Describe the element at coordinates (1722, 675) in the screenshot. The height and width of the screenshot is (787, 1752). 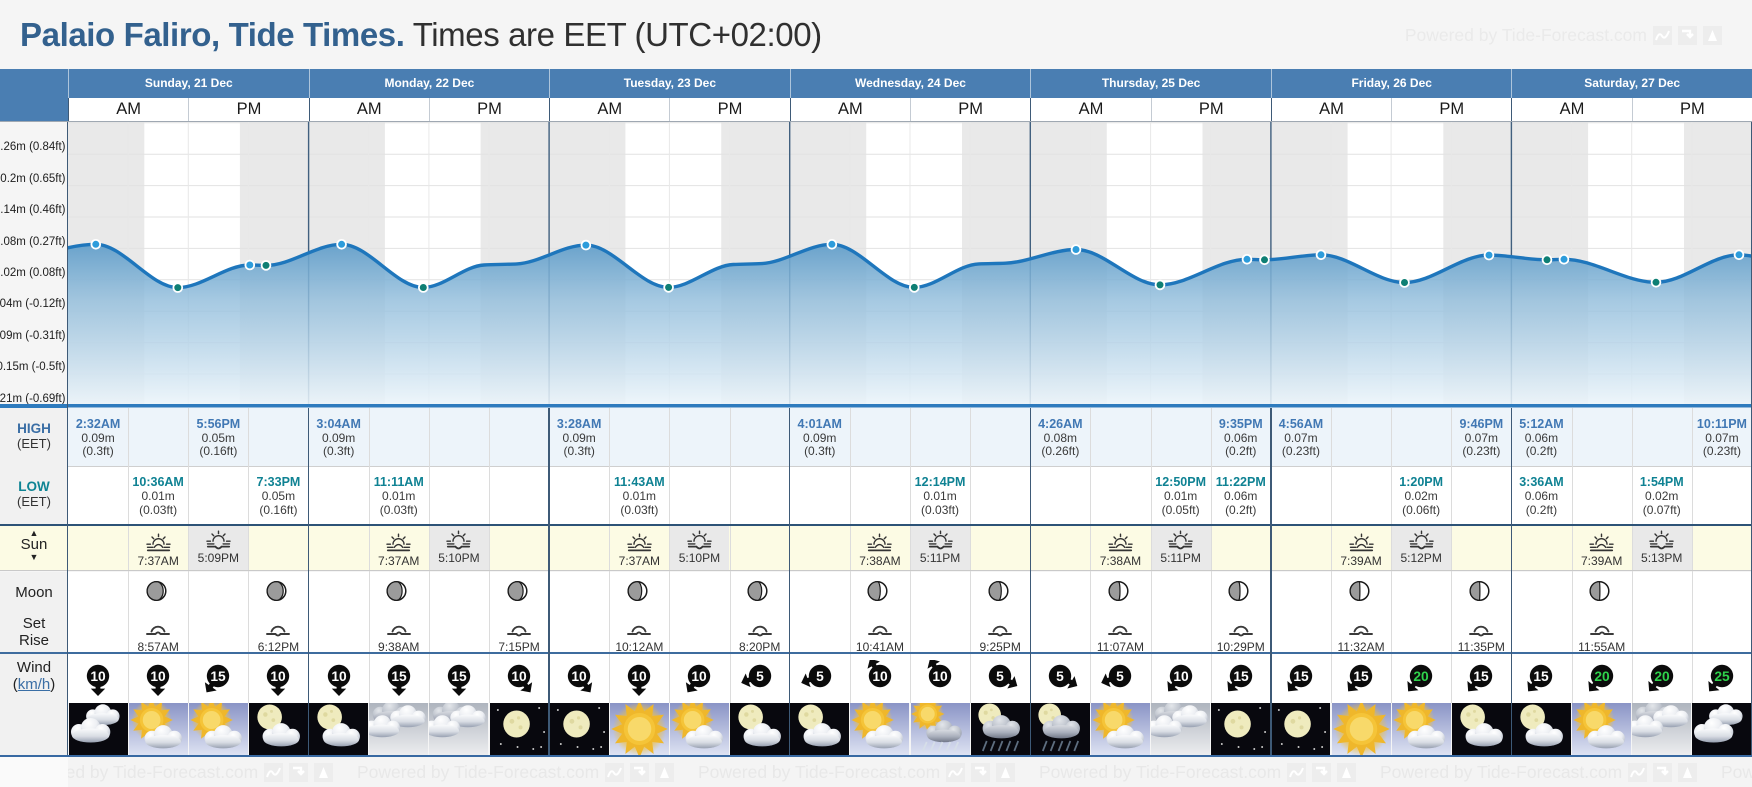
I see `svg-text: 25` at that location.